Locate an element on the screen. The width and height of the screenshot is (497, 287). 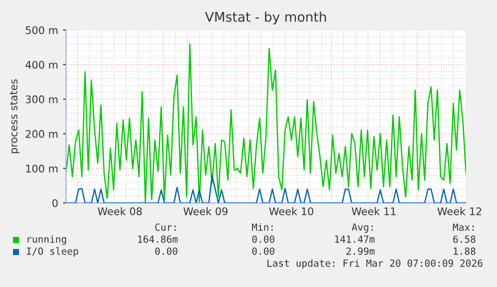
text: Min: is located at coordinates (262, 227).